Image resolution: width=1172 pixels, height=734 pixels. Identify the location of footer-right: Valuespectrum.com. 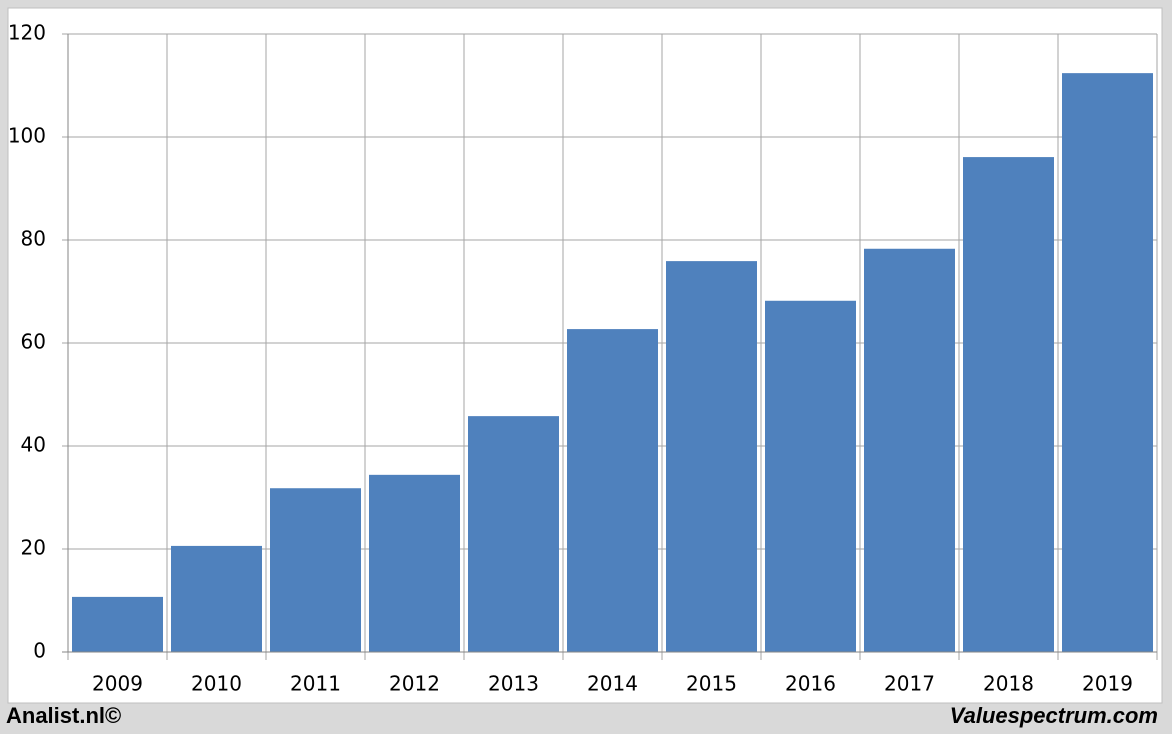
(1054, 715).